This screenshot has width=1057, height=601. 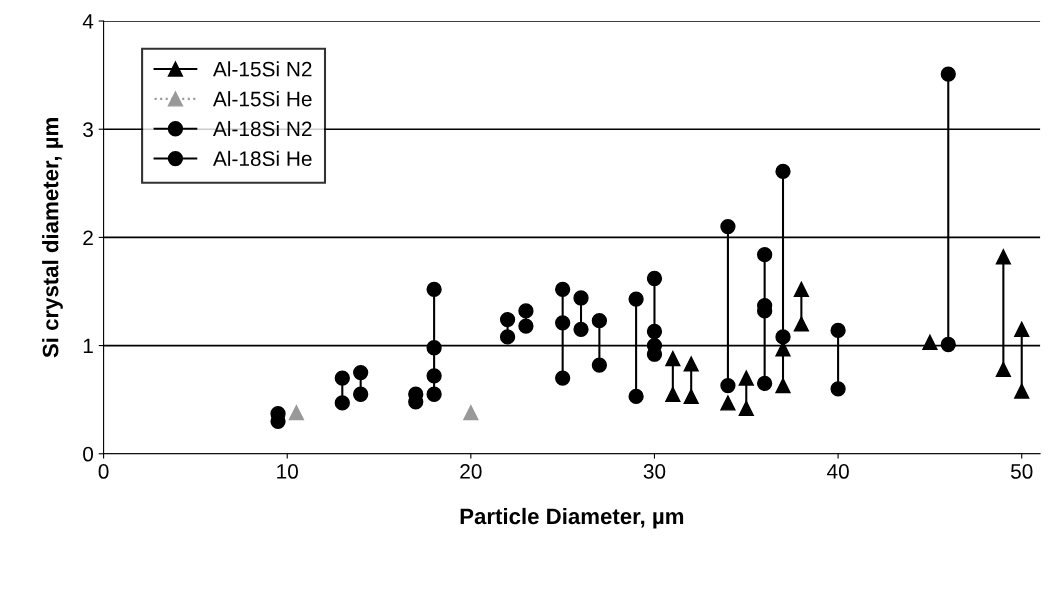 I want to click on x-tick-label: 20, so click(x=471, y=471).